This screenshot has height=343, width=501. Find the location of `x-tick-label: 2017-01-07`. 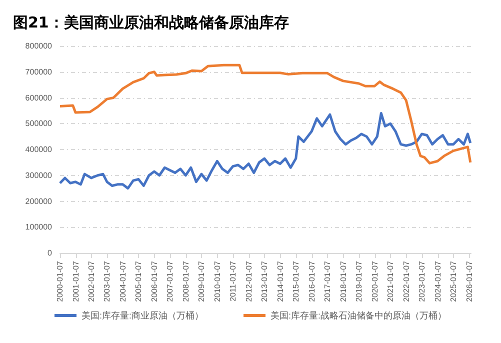

x-tick-label: 2017-01-07 is located at coordinates (327, 281).